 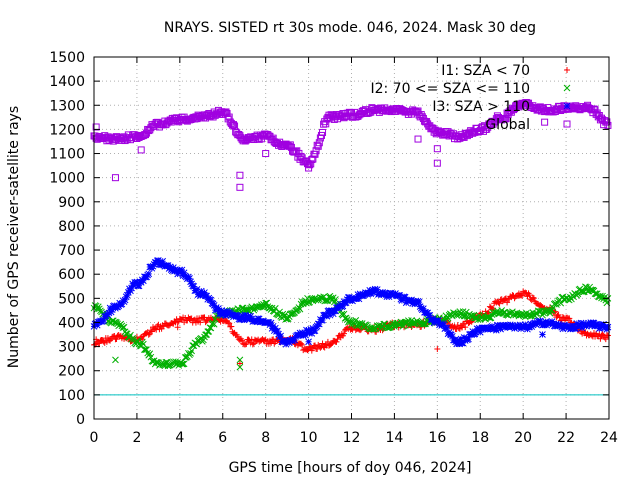 What do you see at coordinates (67, 58) in the screenshot?
I see `y-tick-label: 1500` at bounding box center [67, 58].